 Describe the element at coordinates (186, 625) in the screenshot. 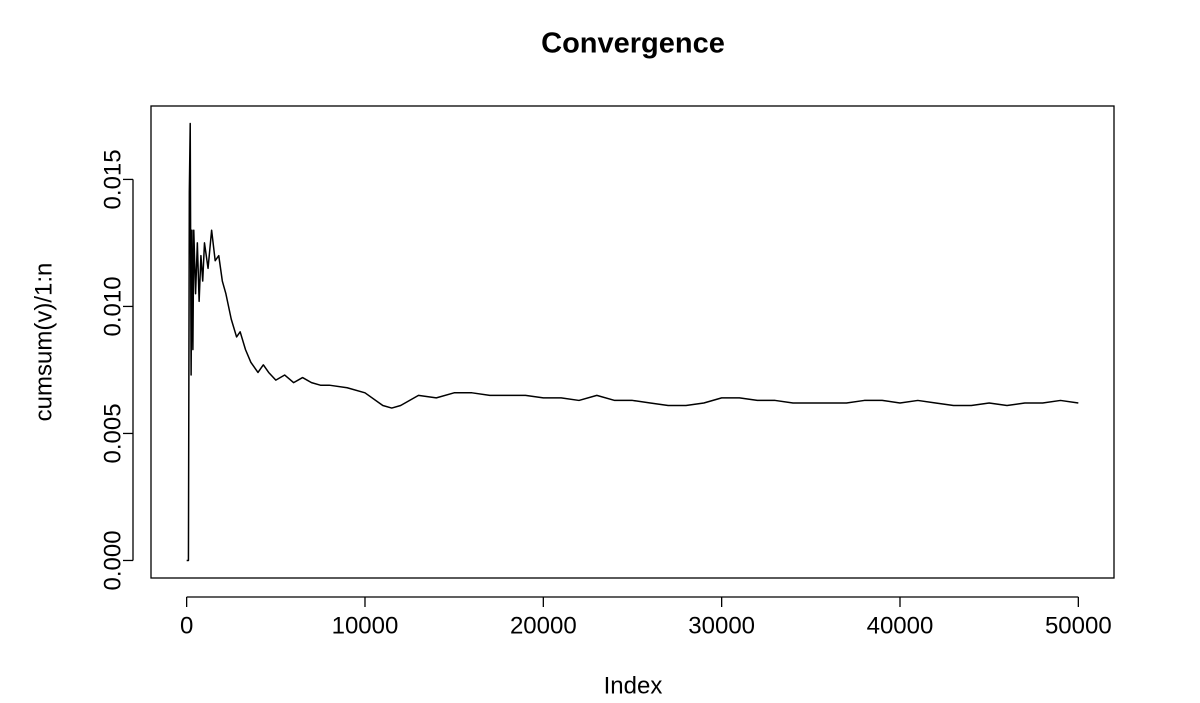

I see `x-tick-label: 0` at that location.